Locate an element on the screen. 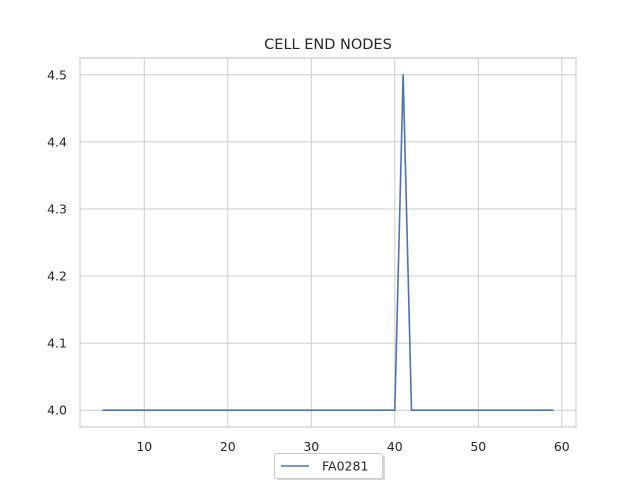 Image resolution: width=640 pixels, height=480 pixels. y-tick-label: 4.2 is located at coordinates (57, 276).